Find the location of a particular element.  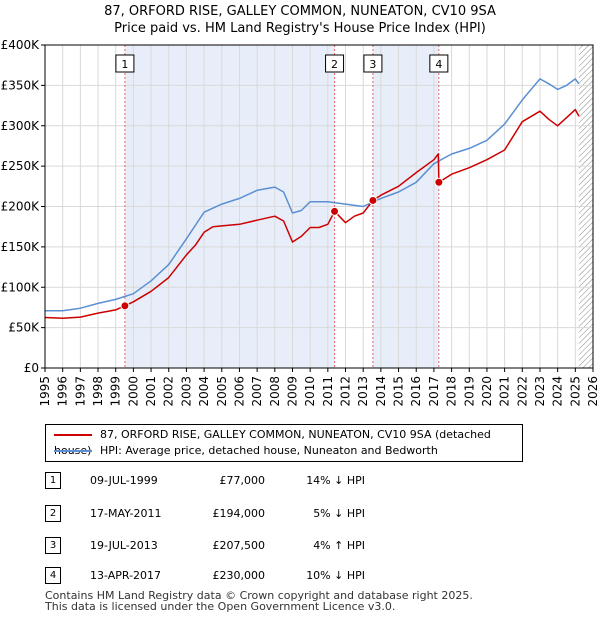

x-tick-label: 2005 is located at coordinates (222, 391).